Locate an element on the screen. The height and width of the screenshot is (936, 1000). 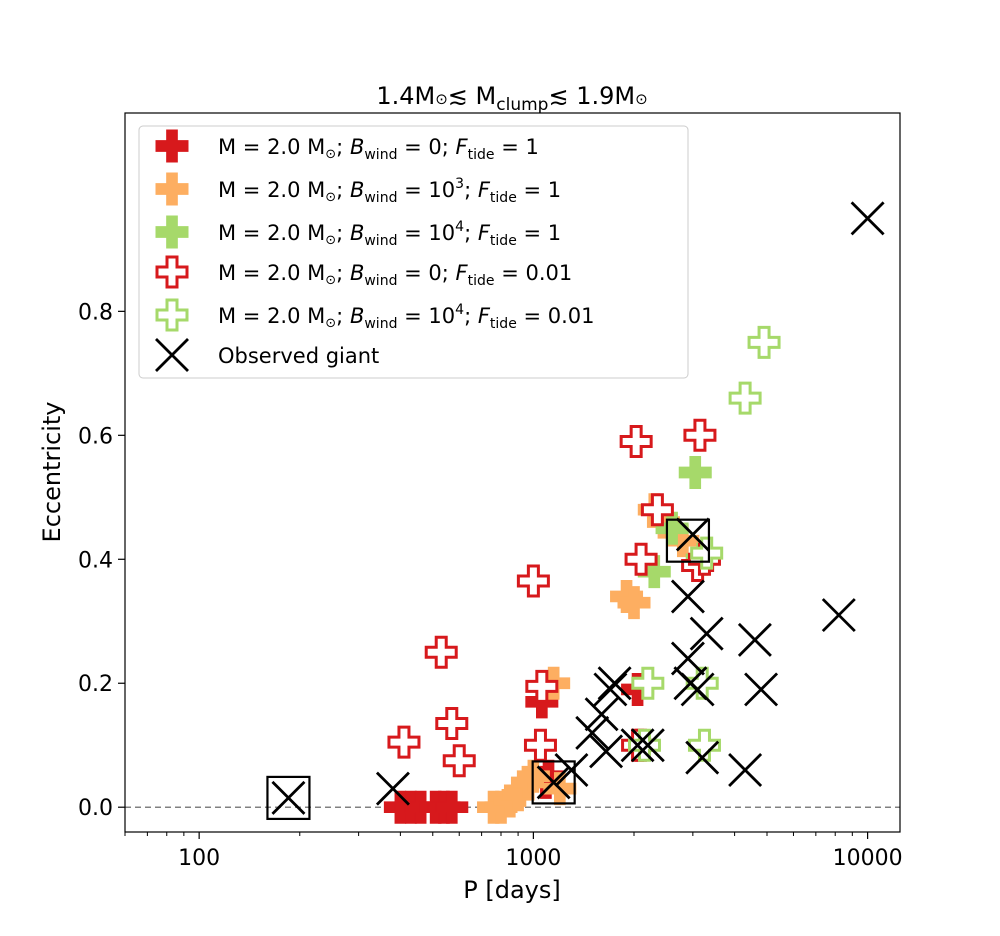
point-orange-filled is located at coordinates (634, 603).